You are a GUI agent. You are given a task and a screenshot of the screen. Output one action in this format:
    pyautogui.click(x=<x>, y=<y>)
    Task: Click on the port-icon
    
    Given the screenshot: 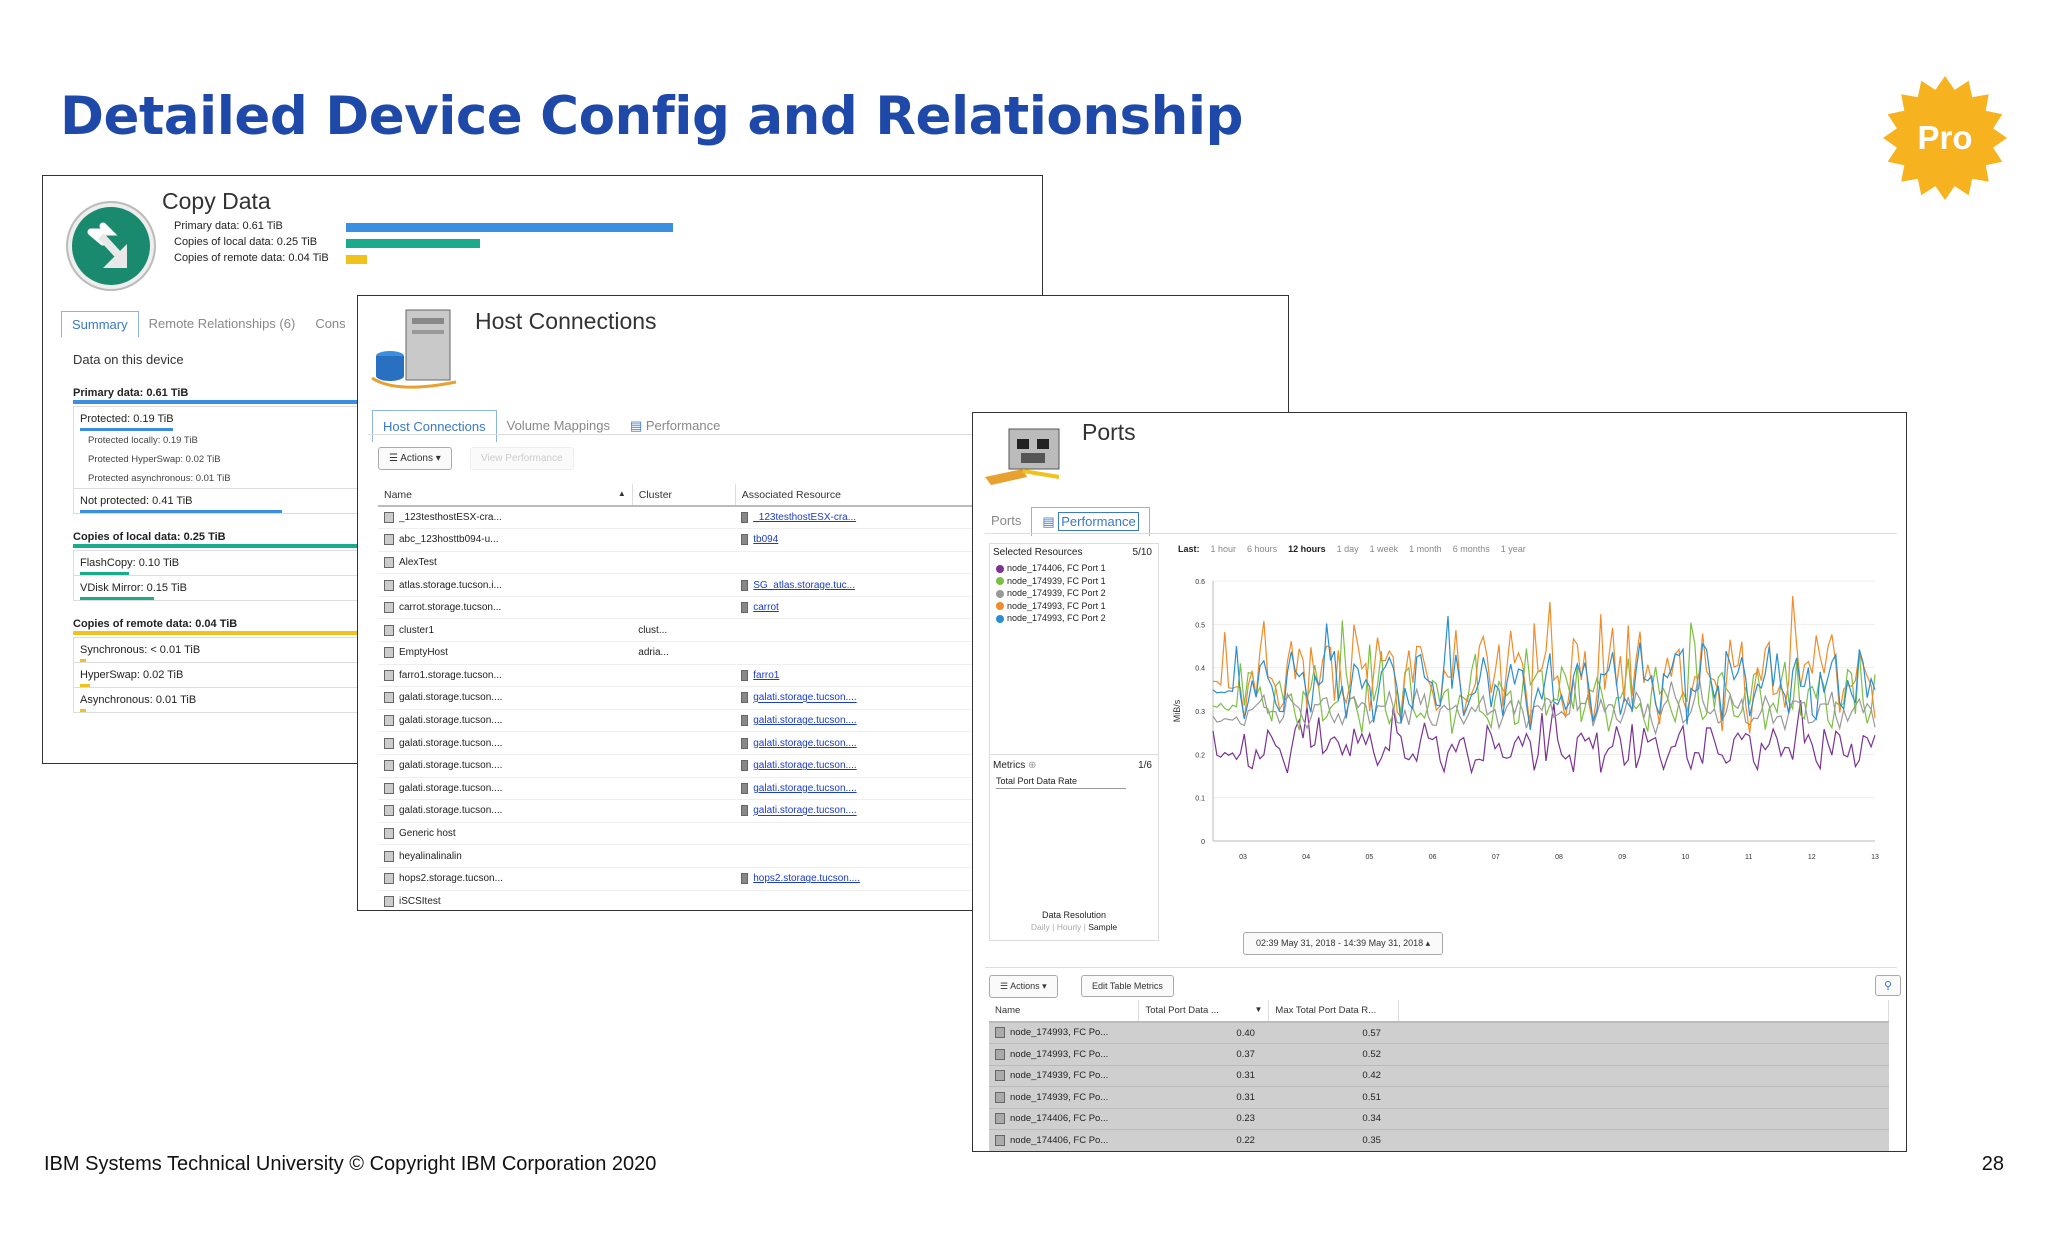 What is the action you would take?
    pyautogui.click(x=1000, y=1033)
    